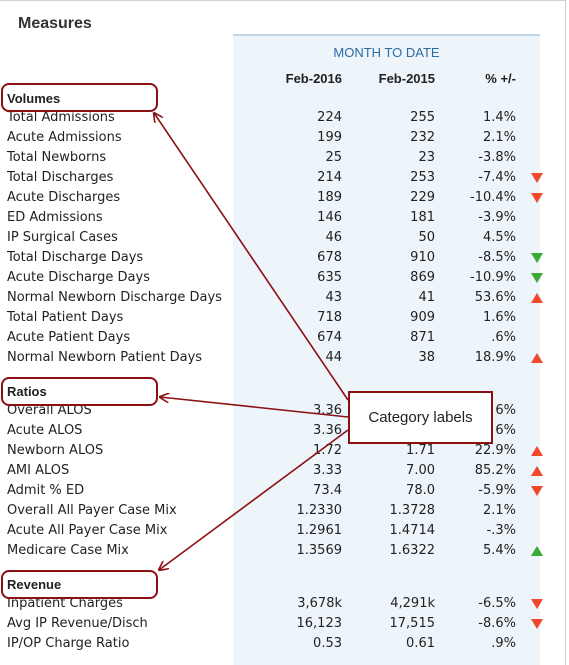 The height and width of the screenshot is (665, 569). Describe the element at coordinates (284, 298) in the screenshot. I see `table-row: Normal Newborn Discharge Days 43 41 53.6%` at that location.